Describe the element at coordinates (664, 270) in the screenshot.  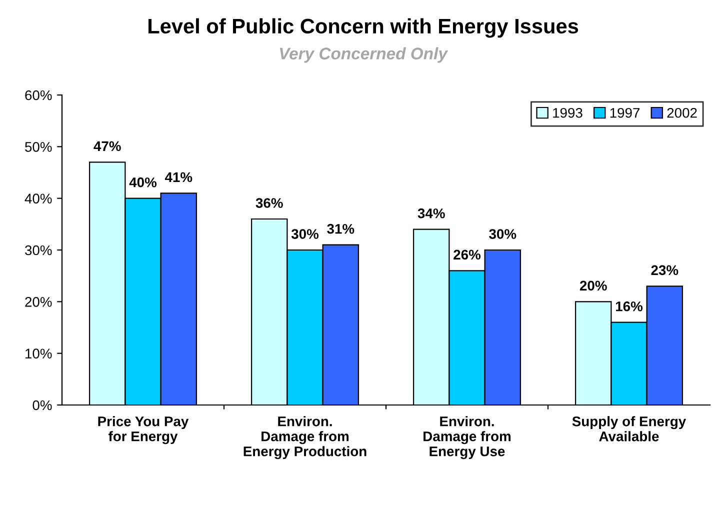
I see `data-label: 23%` at that location.